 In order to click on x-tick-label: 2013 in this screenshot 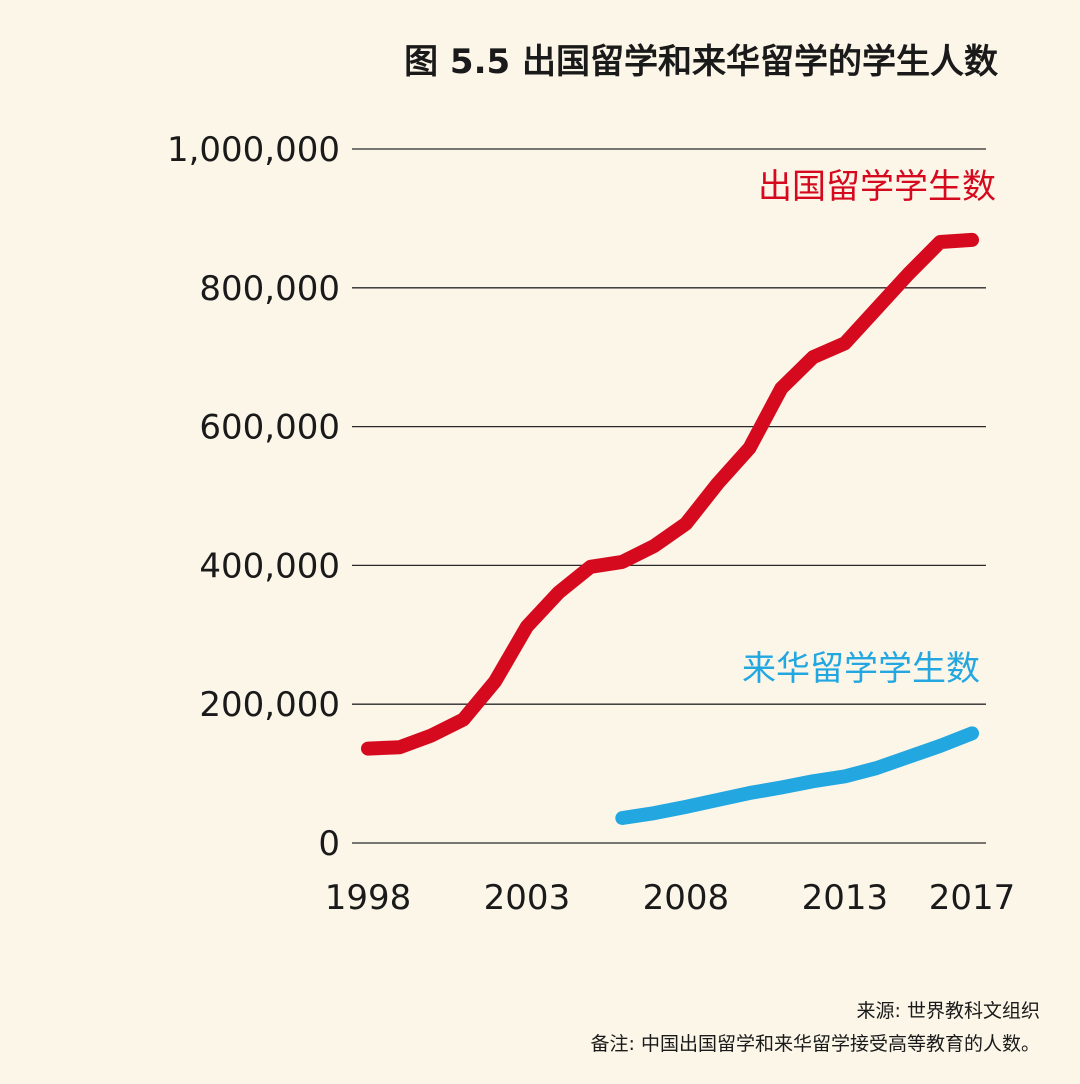, I will do `click(845, 898)`.